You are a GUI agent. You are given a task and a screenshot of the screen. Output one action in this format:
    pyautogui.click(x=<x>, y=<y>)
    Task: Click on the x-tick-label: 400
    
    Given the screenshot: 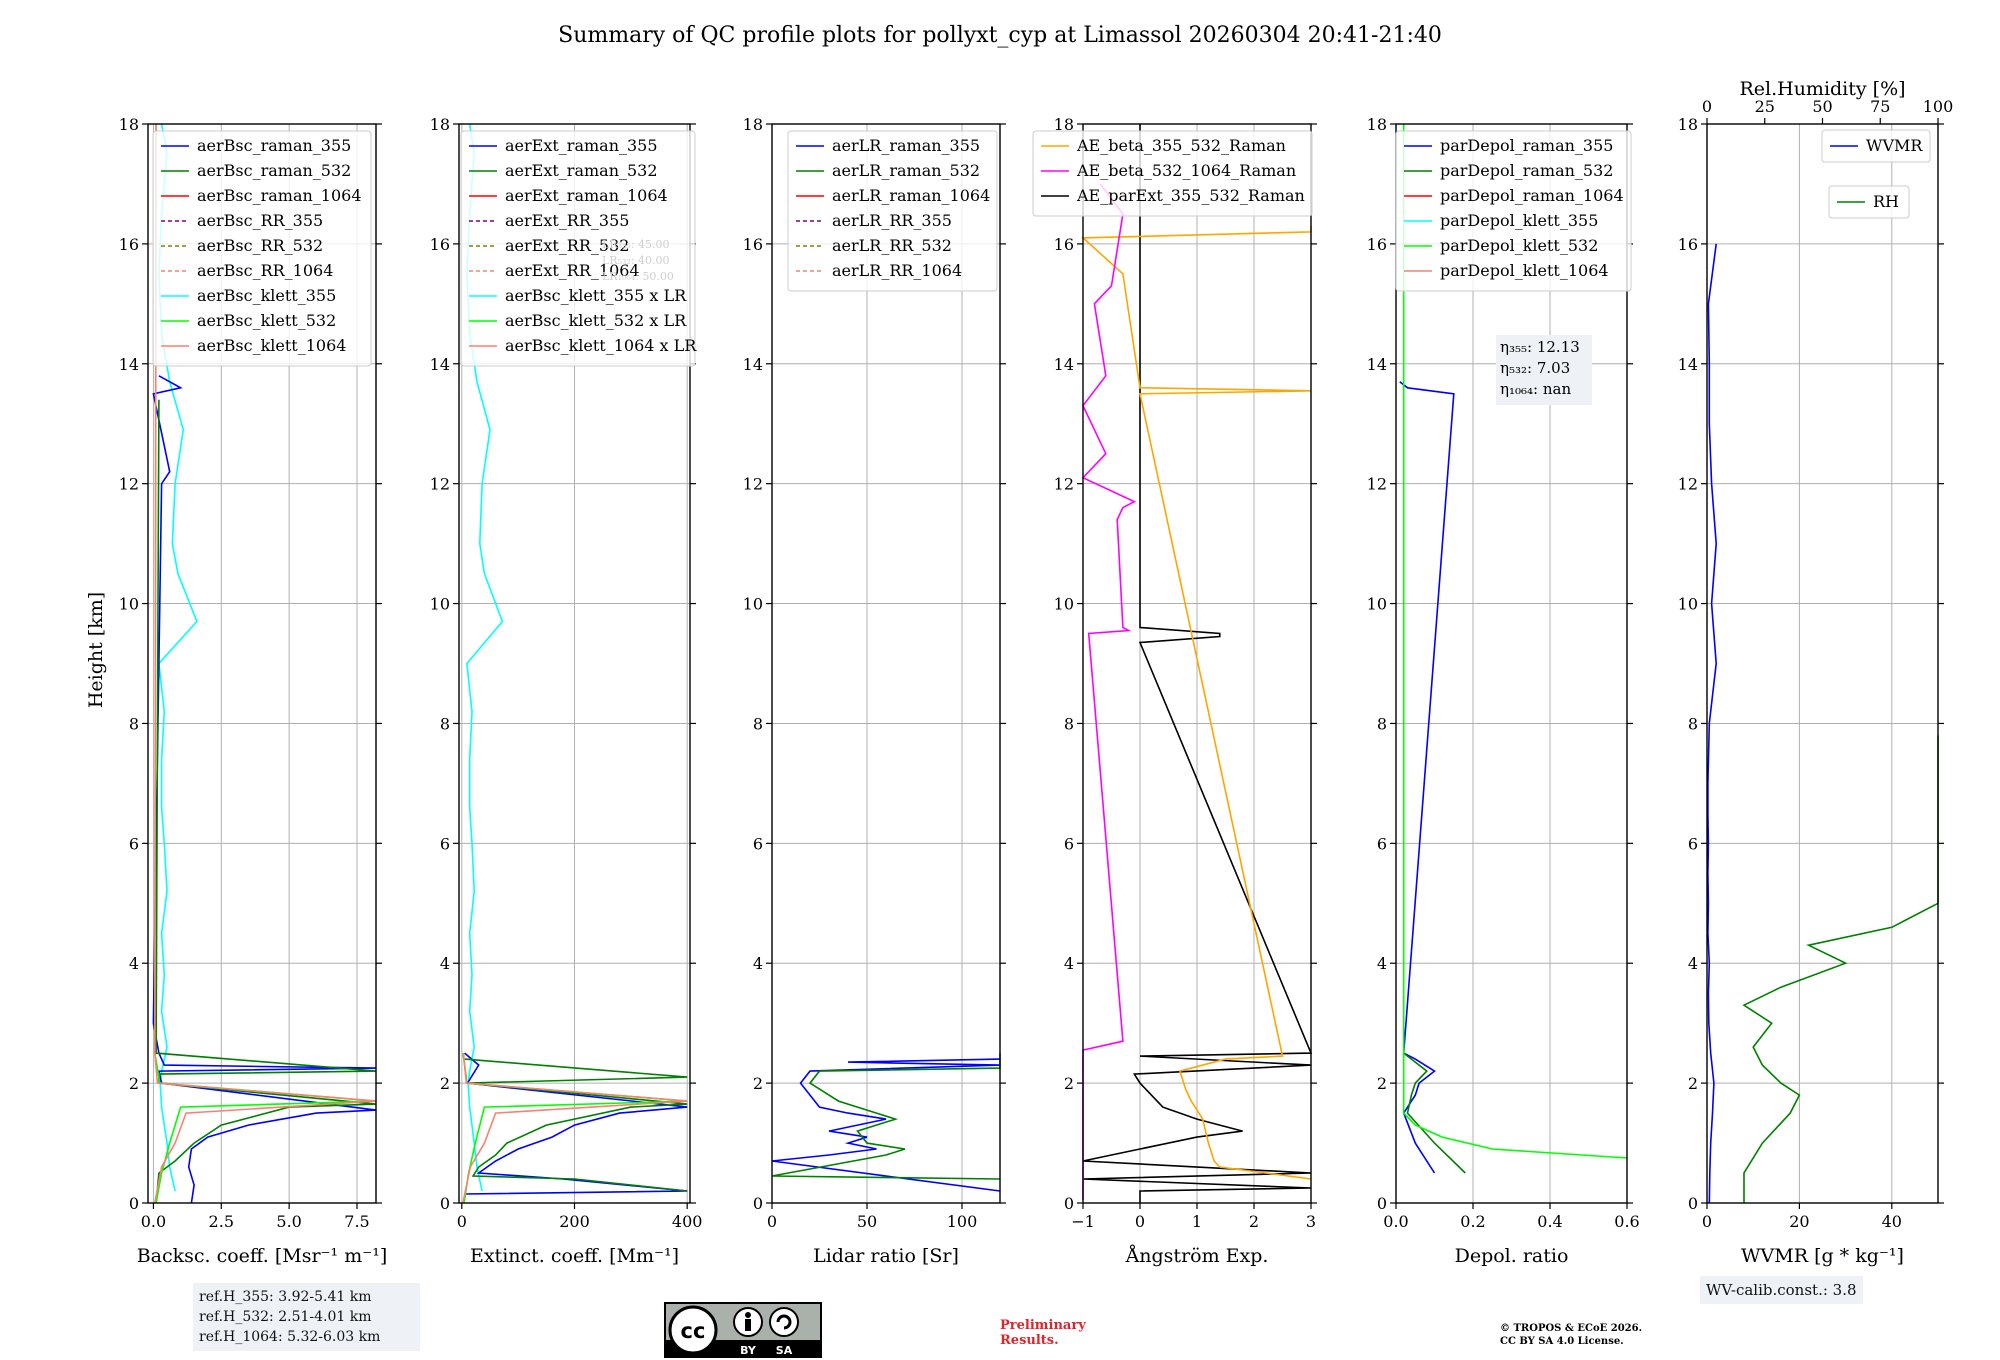 What is the action you would take?
    pyautogui.click(x=687, y=1221)
    